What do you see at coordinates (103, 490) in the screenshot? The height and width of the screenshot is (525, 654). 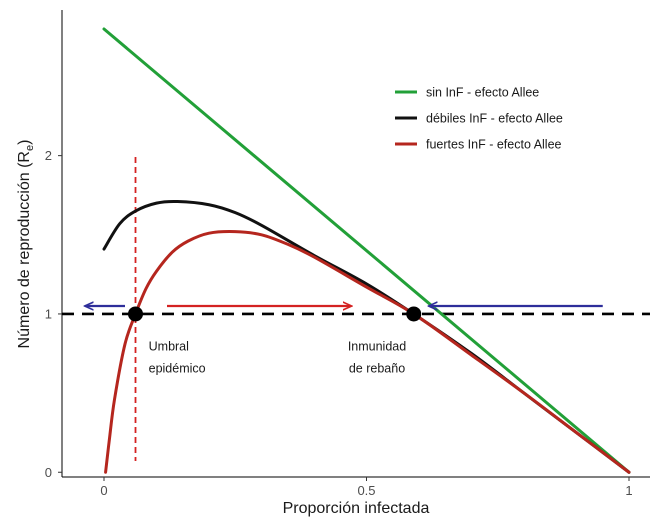 I see `x-tick-label: 0` at bounding box center [103, 490].